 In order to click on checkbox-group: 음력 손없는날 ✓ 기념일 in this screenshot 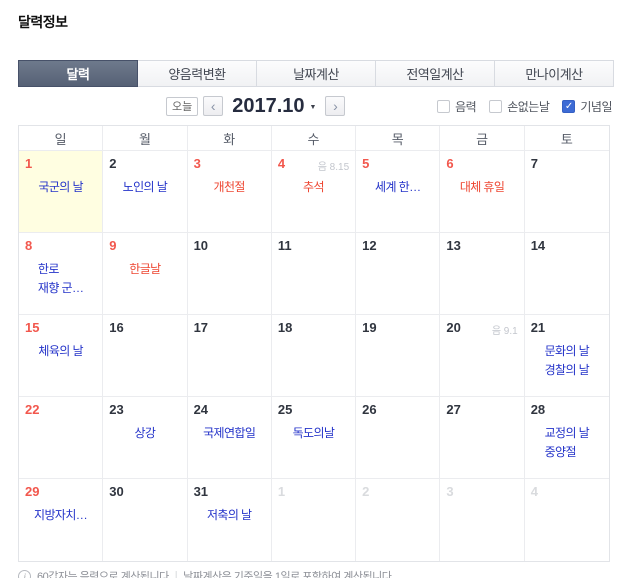, I will do `click(525, 106)`.